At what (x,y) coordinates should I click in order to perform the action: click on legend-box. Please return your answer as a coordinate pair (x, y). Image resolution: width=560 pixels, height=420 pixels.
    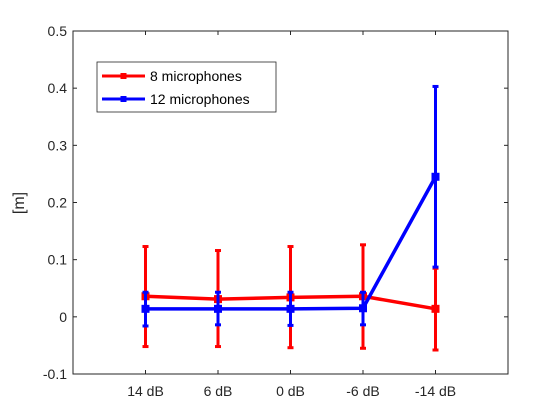
    Looking at the image, I should click on (186, 87).